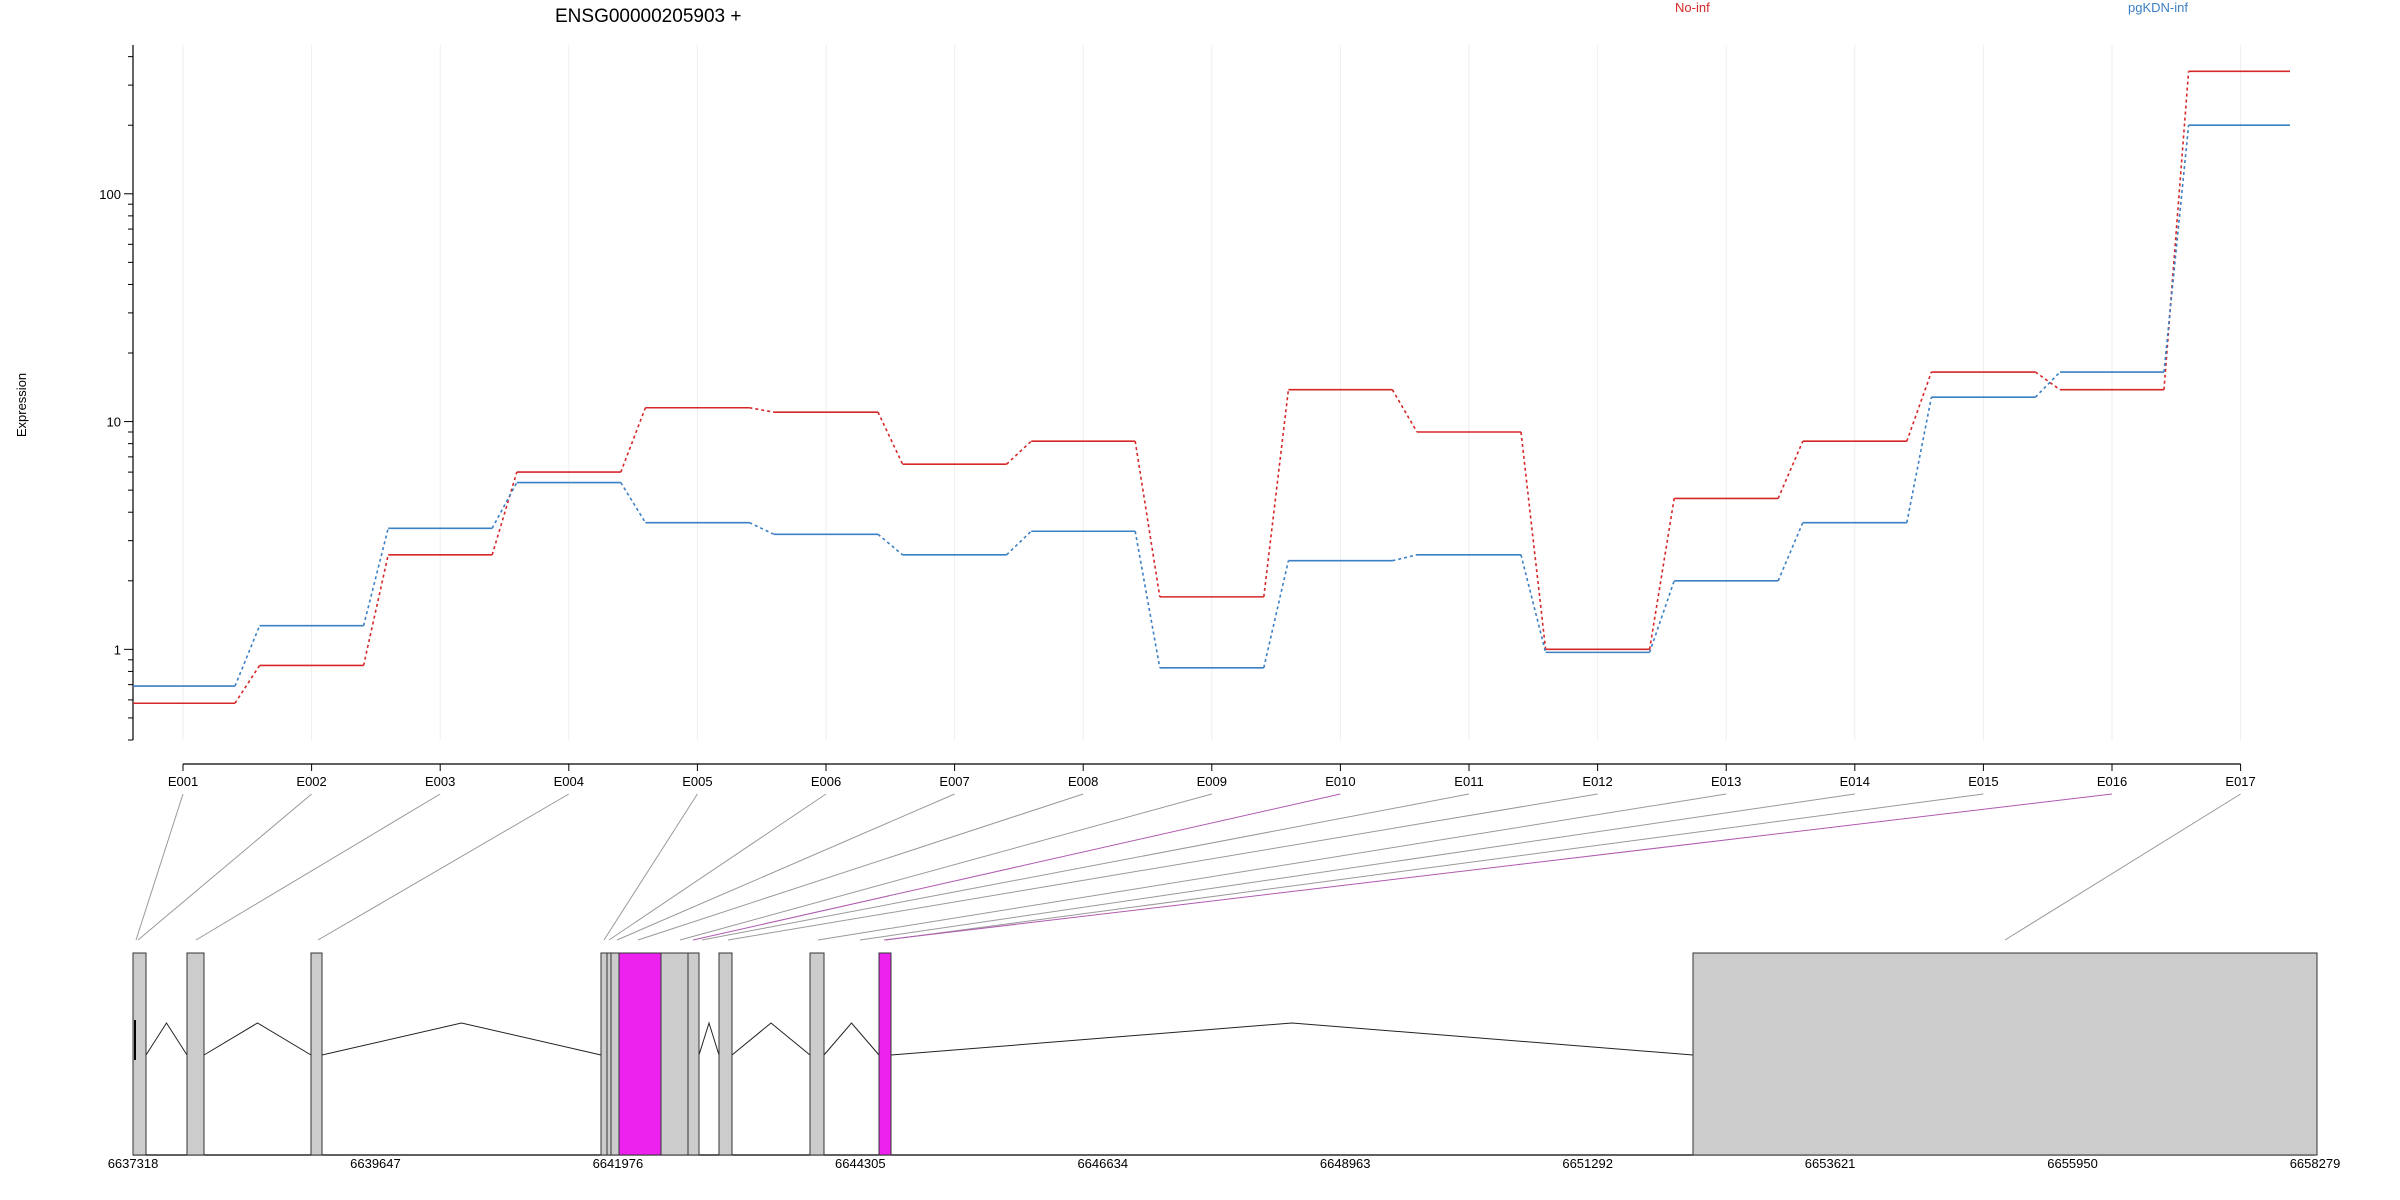 Image resolution: width=2400 pixels, height=1200 pixels. What do you see at coordinates (110, 194) in the screenshot?
I see `y-tick-label: 100` at bounding box center [110, 194].